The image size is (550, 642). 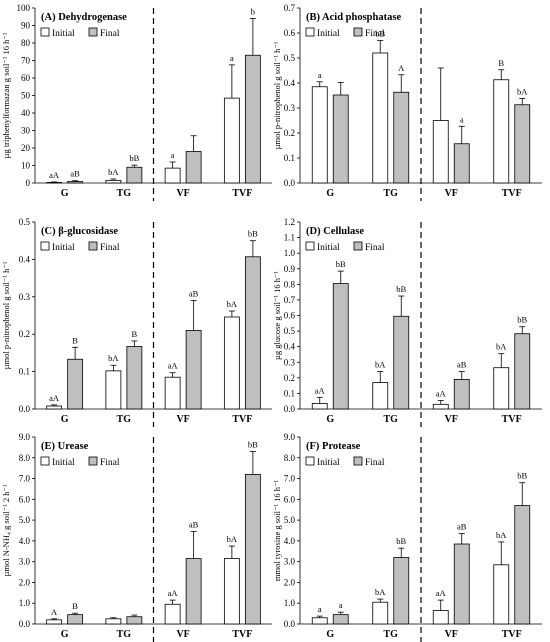 What do you see at coordinates (319, 621) in the screenshot?
I see `bar-initial-g` at bounding box center [319, 621].